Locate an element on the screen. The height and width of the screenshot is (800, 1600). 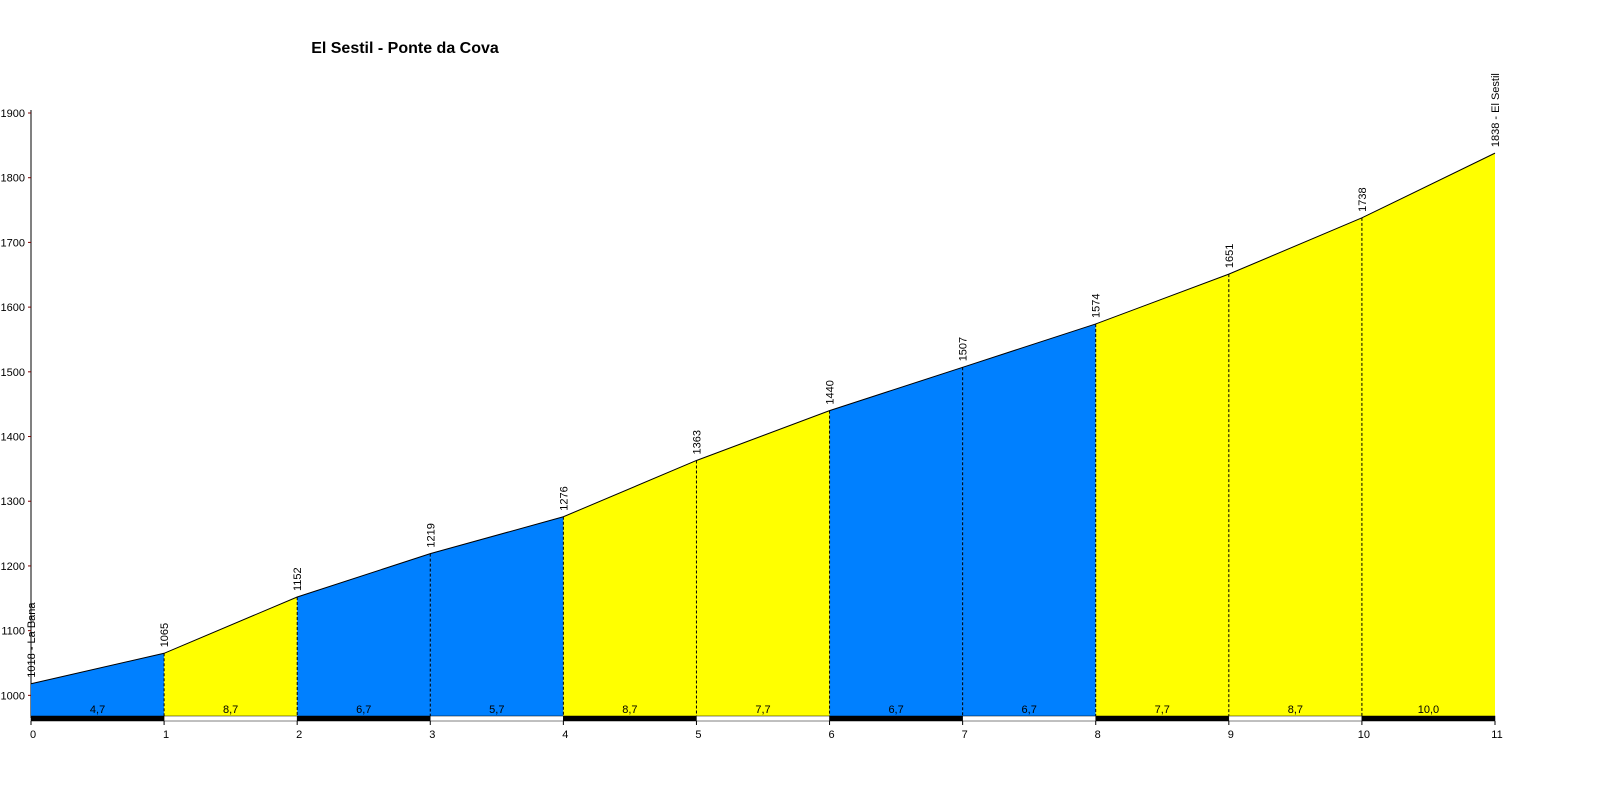
gradient-label: 5,7 is located at coordinates (496, 710).